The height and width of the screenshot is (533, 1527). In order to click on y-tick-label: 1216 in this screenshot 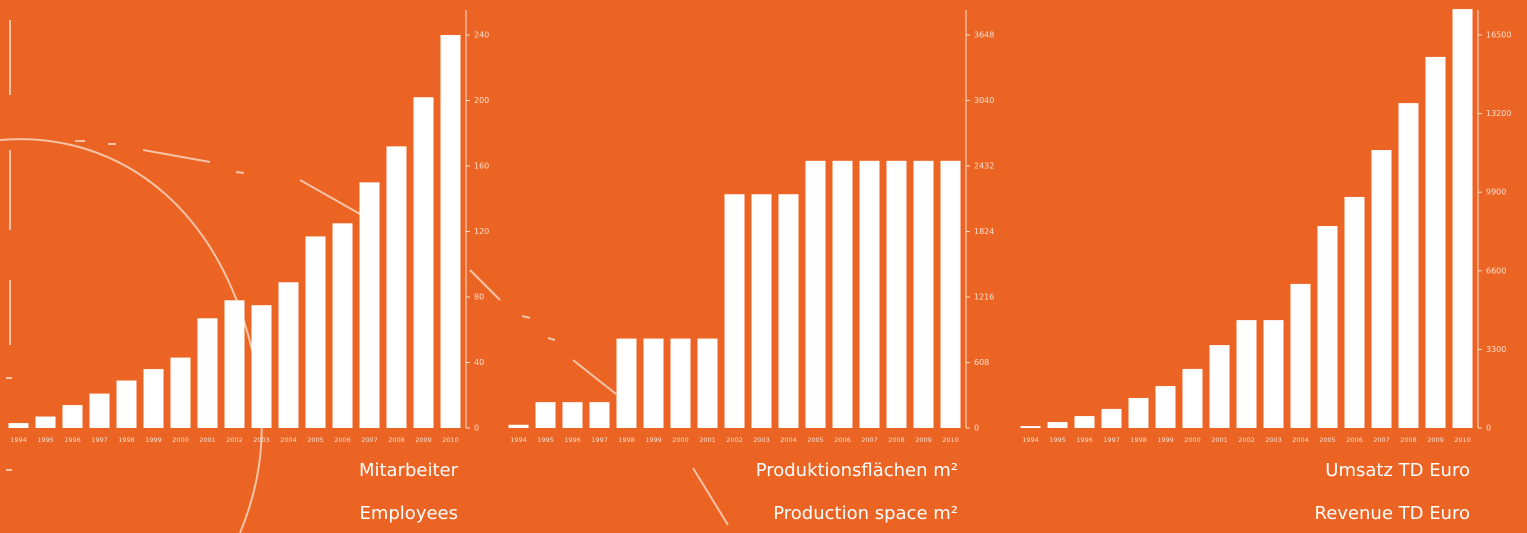, I will do `click(984, 297)`.